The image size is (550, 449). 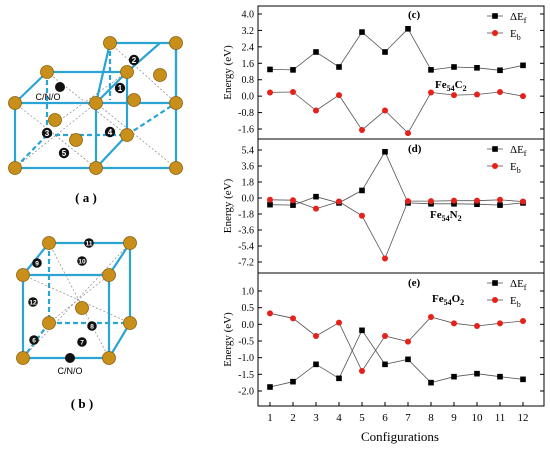 I want to click on formula-symbol: N, so click(x=454, y=215).